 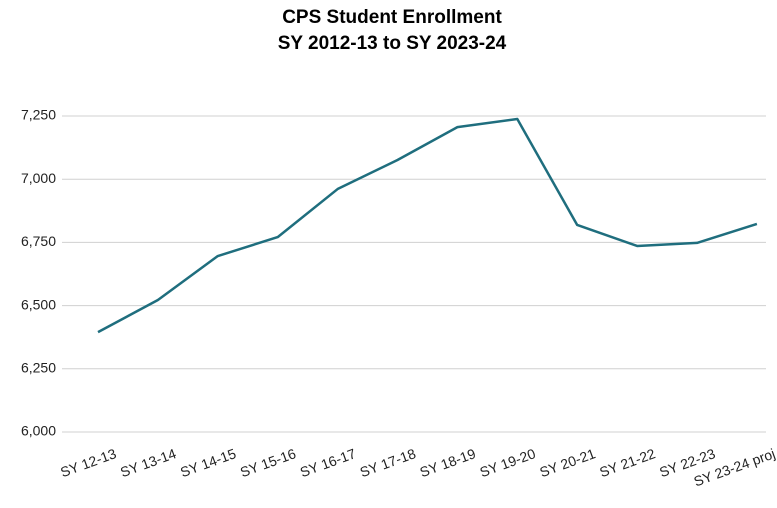 What do you see at coordinates (268, 462) in the screenshot?
I see `x-tick-label: SY 15-16` at bounding box center [268, 462].